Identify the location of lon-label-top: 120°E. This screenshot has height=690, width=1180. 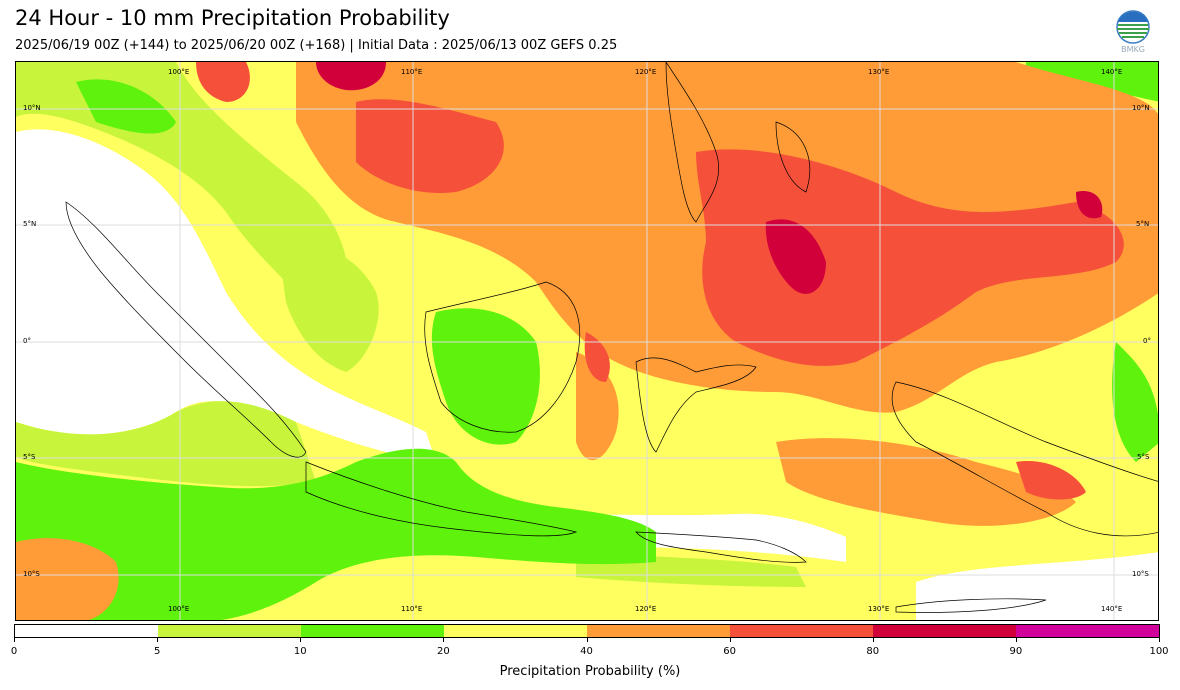
(646, 72).